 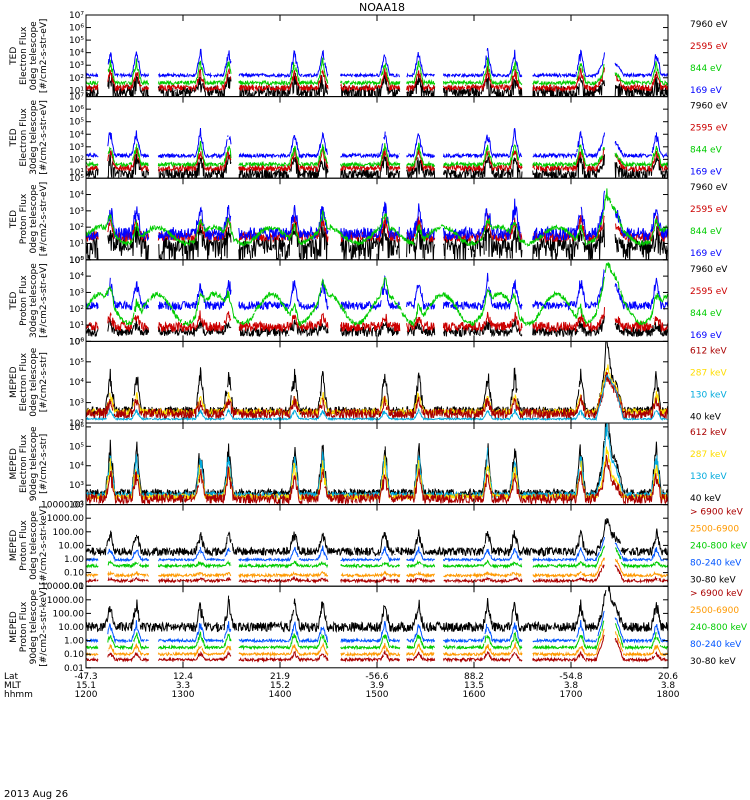 I want to click on x-row-label: Lat, so click(x=11, y=677).